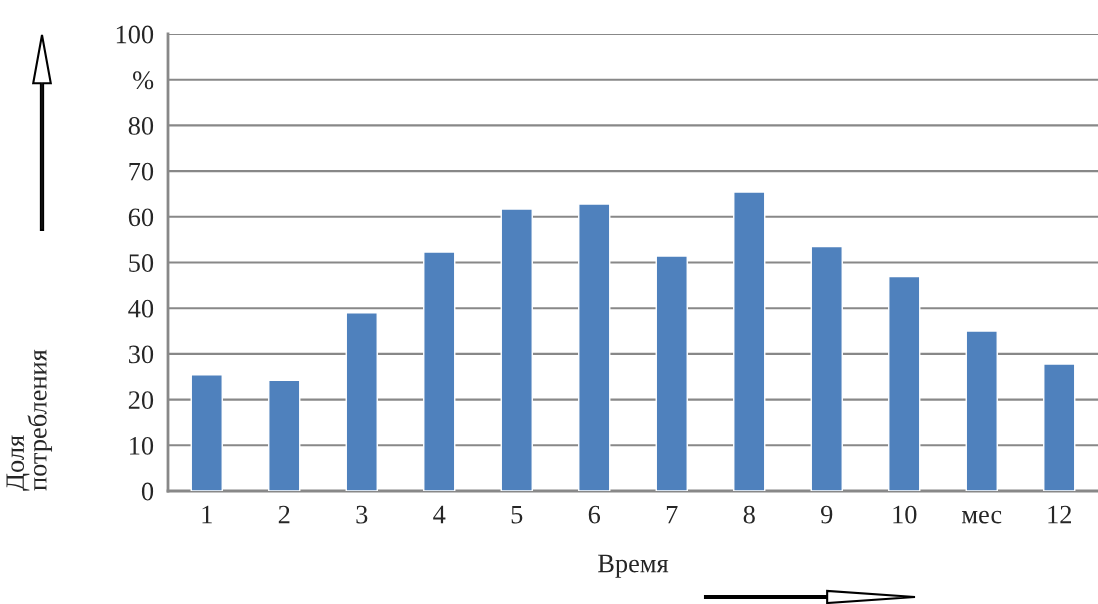 The image size is (1098, 604). I want to click on y-tick-label: %, so click(143, 80).